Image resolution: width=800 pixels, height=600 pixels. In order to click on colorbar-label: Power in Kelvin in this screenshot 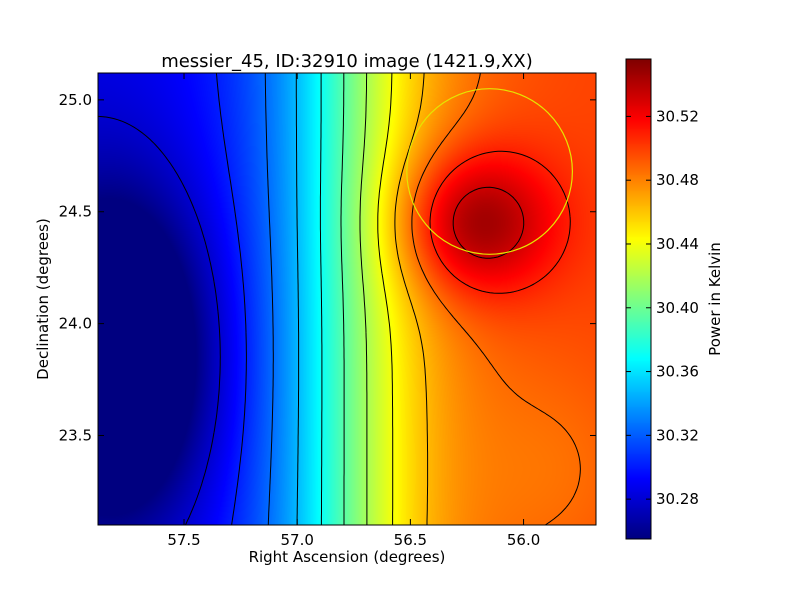, I will do `click(715, 299)`.